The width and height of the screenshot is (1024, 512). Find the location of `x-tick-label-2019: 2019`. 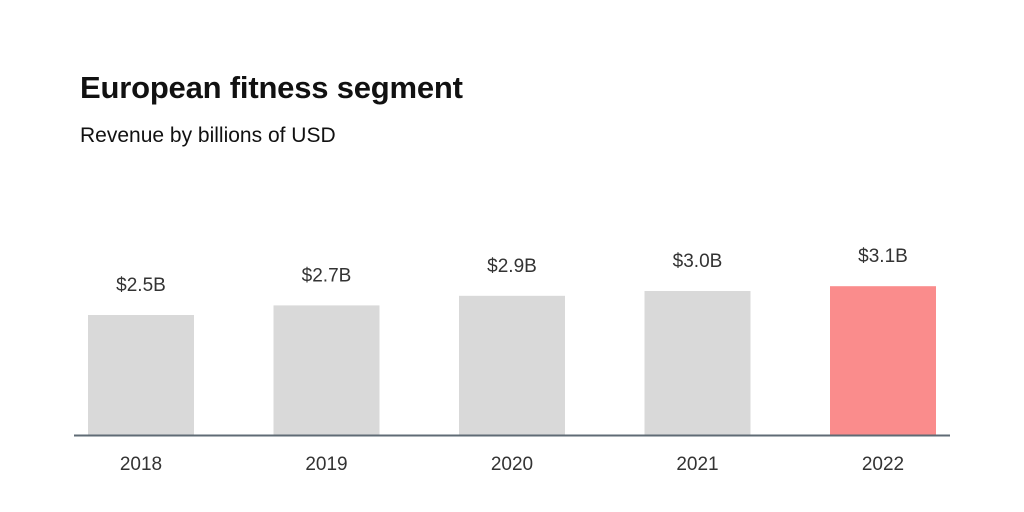

x-tick-label-2019: 2019 is located at coordinates (326, 464).